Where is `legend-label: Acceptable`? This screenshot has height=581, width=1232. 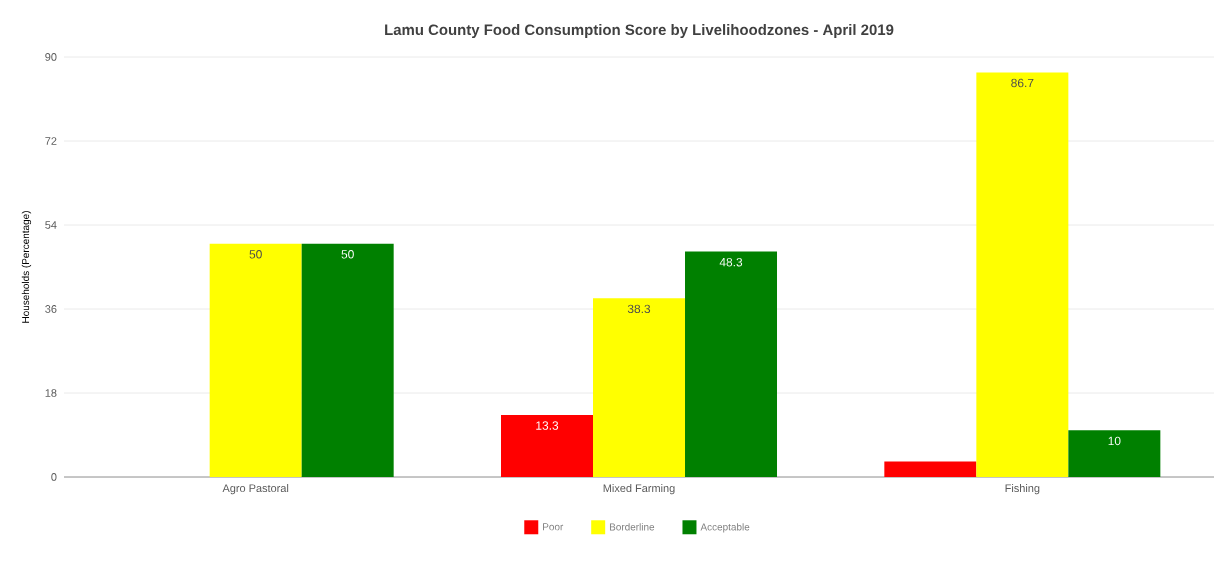 legend-label: Acceptable is located at coordinates (725, 528).